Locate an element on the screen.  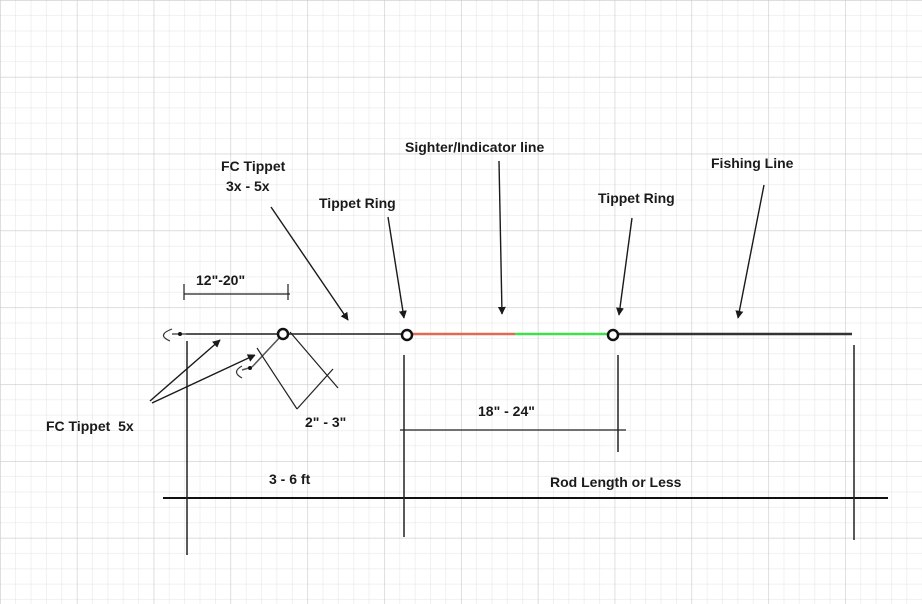
tippet-ring-right-label: Tippet Ring is located at coordinates (636, 198).